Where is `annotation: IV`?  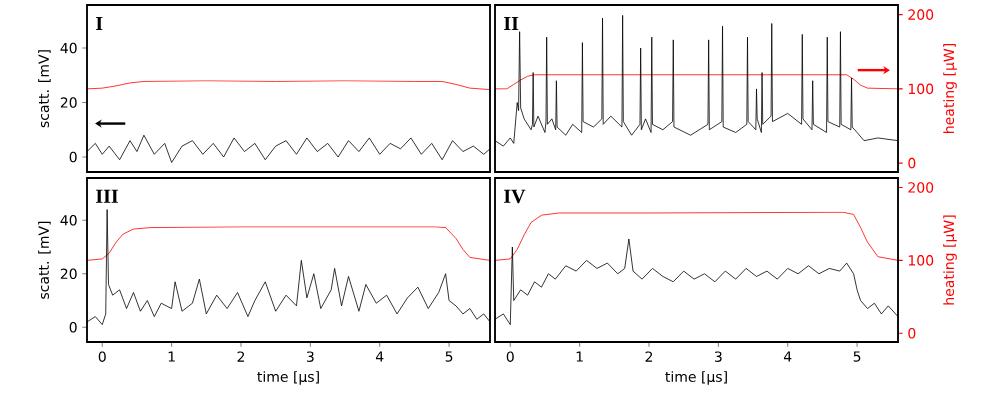
annotation: IV is located at coordinates (515, 196).